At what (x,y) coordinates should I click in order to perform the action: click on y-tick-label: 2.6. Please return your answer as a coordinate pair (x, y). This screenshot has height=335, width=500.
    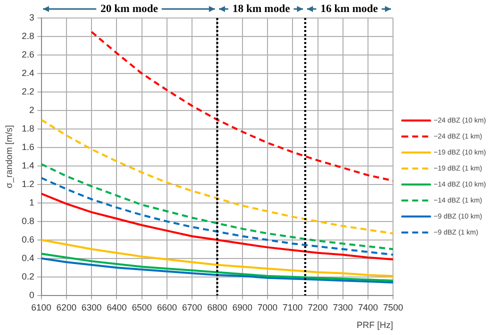
    Looking at the image, I should click on (28, 54).